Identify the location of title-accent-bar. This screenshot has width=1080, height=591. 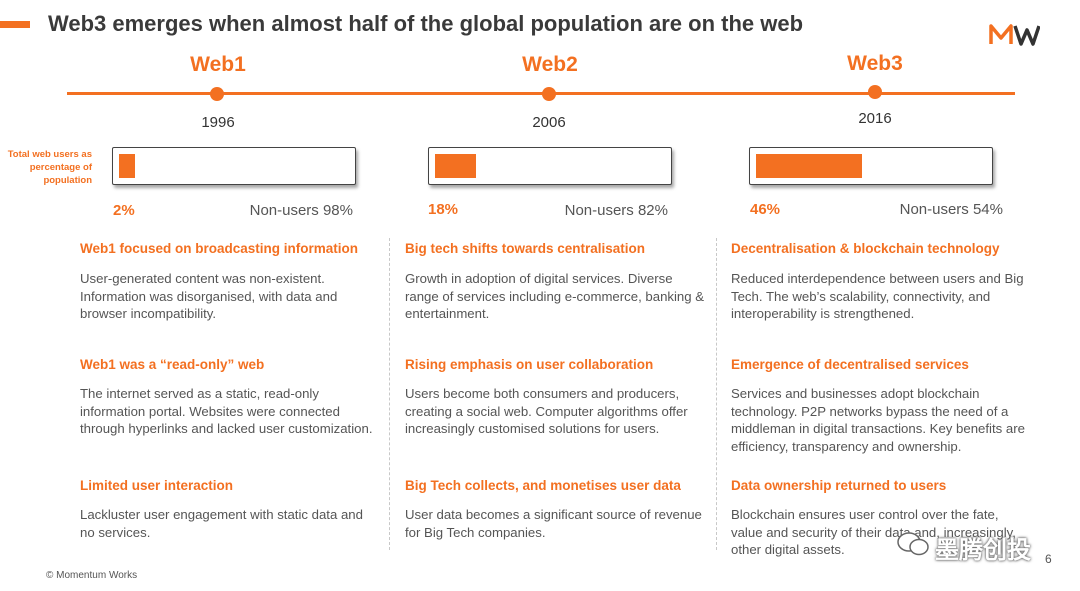
(15, 24).